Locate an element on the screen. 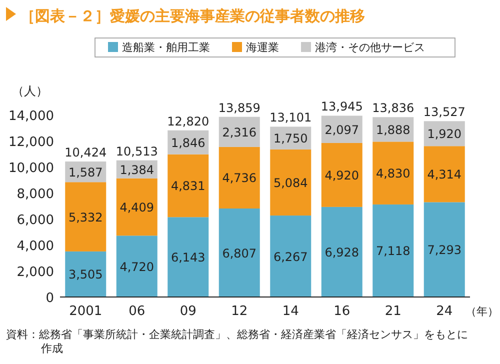  y-tick-label: 0 is located at coordinates (50, 298).